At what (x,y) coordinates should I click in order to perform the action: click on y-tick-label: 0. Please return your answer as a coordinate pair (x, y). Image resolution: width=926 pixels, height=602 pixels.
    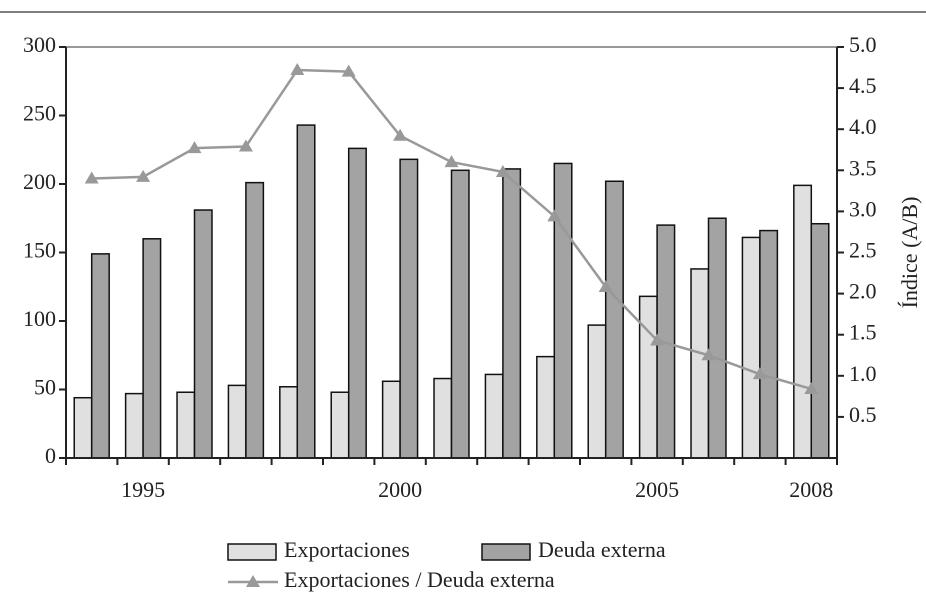
    Looking at the image, I should click on (50, 455).